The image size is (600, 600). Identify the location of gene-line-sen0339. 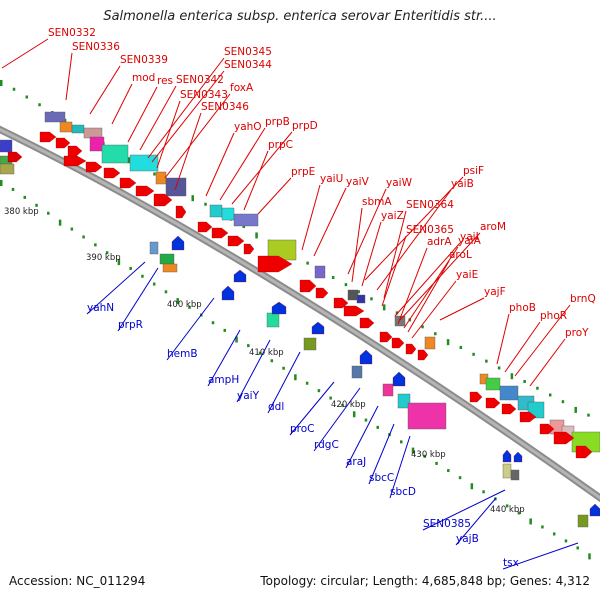
(105, 90).